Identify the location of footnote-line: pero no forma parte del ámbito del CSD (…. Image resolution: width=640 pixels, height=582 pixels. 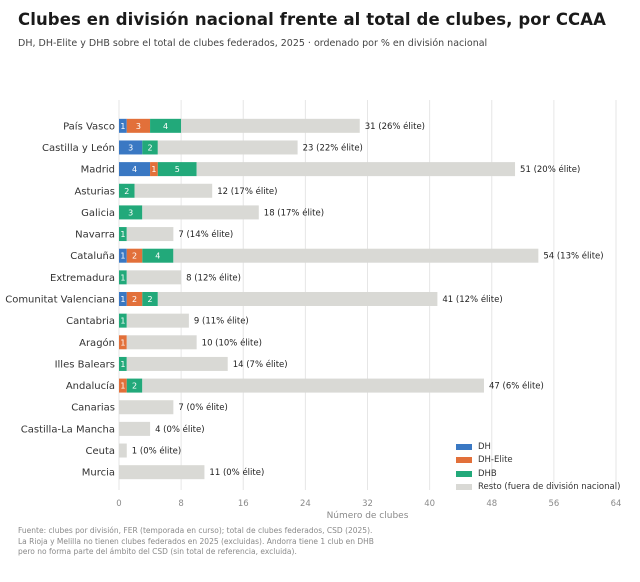
(157, 551).